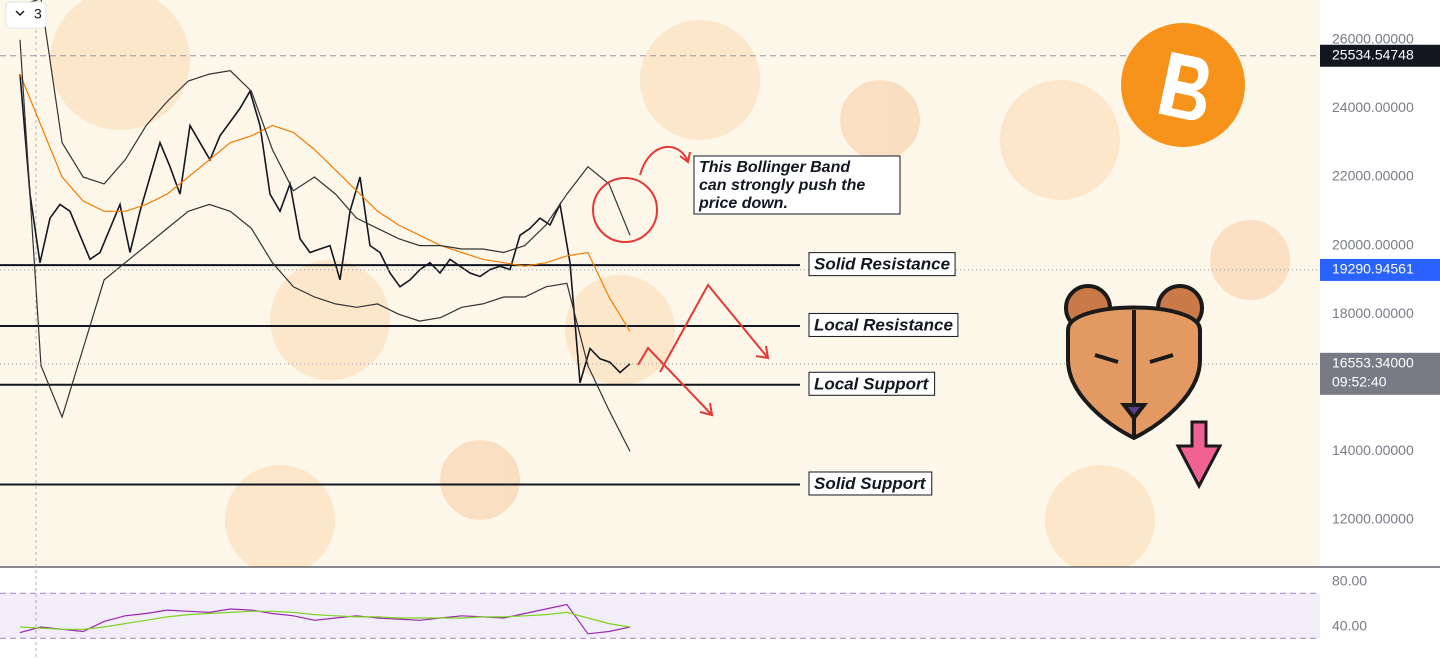  What do you see at coordinates (1373, 244) in the screenshot?
I see `y-tick-label: 20000.00000` at bounding box center [1373, 244].